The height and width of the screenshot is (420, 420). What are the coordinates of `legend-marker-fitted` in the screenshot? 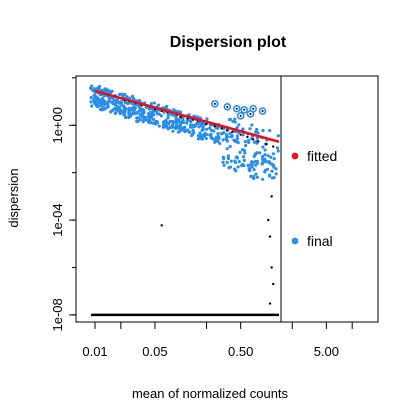 It's located at (295, 156).